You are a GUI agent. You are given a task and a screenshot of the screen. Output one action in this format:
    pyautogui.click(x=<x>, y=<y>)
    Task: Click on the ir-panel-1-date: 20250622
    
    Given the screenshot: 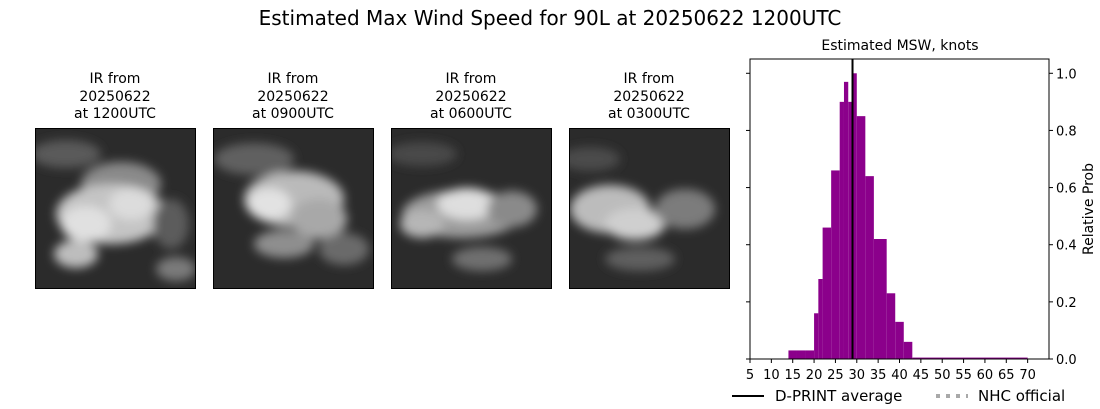 What is the action you would take?
    pyautogui.click(x=115, y=96)
    